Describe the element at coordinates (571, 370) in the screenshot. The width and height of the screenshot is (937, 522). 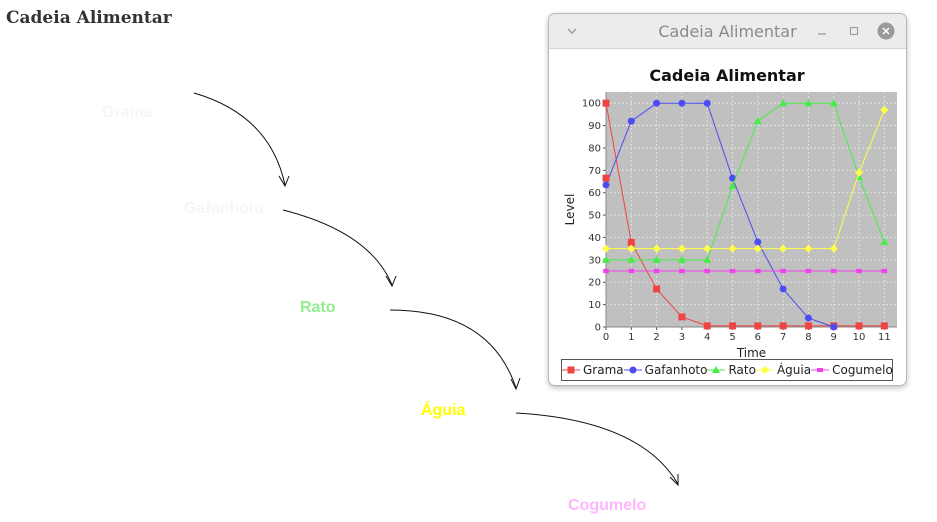
I see `legend-swatch-grama` at that location.